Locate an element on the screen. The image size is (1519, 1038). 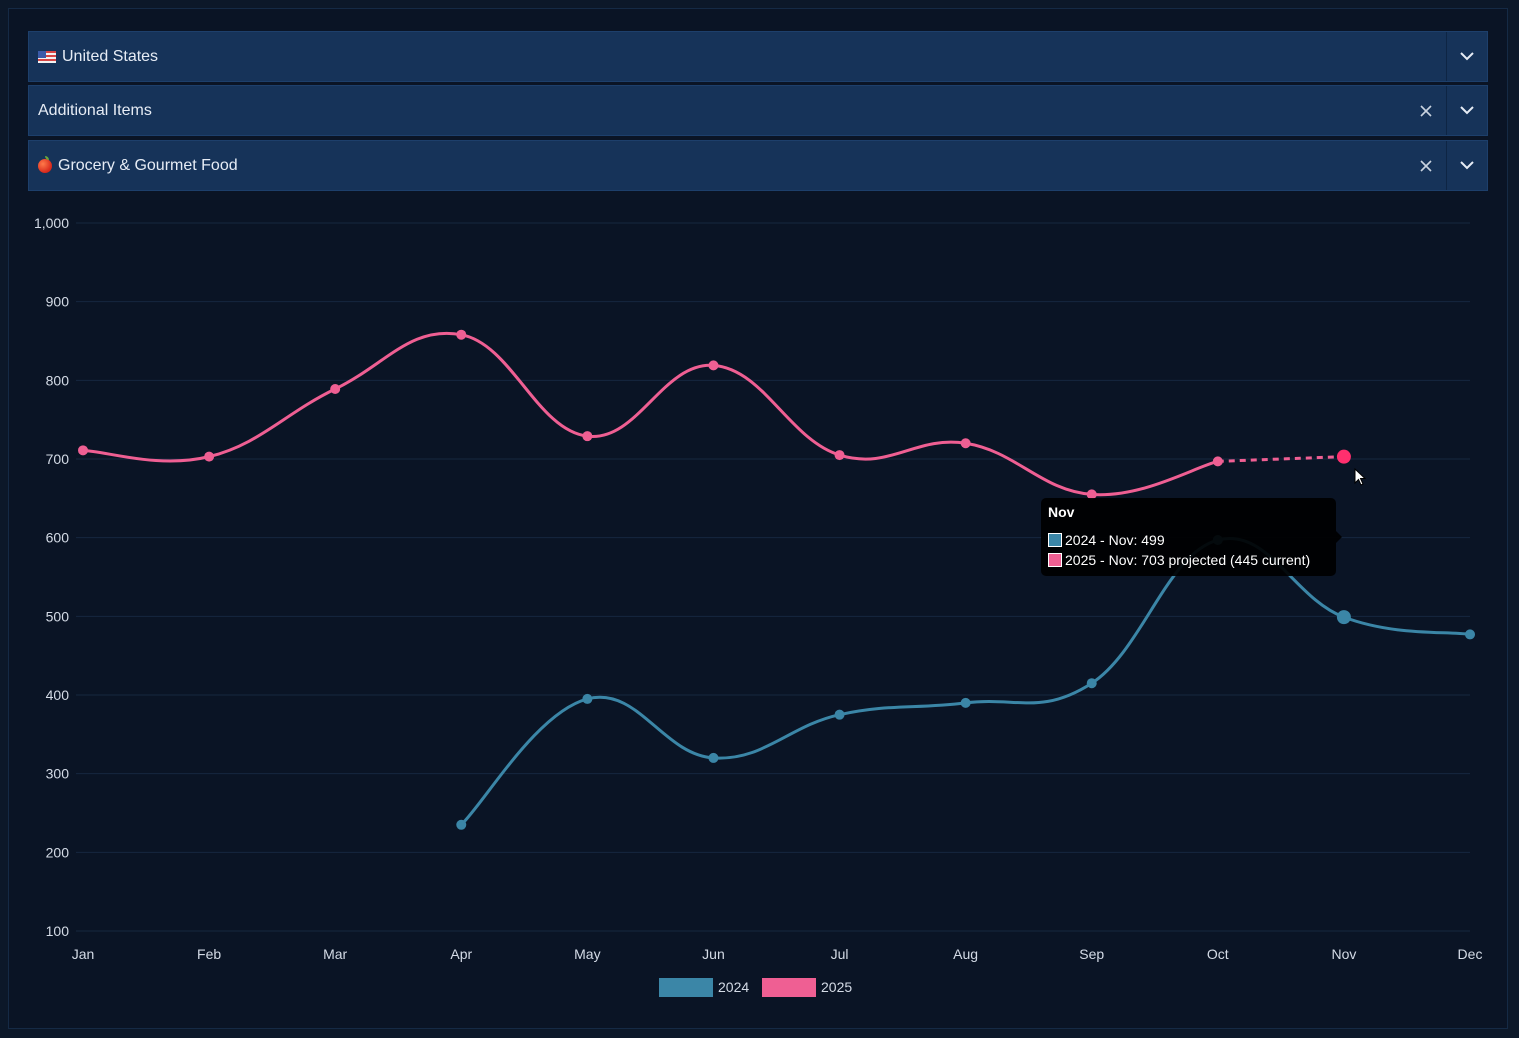
y-tick-label: 600 is located at coordinates (58, 538).